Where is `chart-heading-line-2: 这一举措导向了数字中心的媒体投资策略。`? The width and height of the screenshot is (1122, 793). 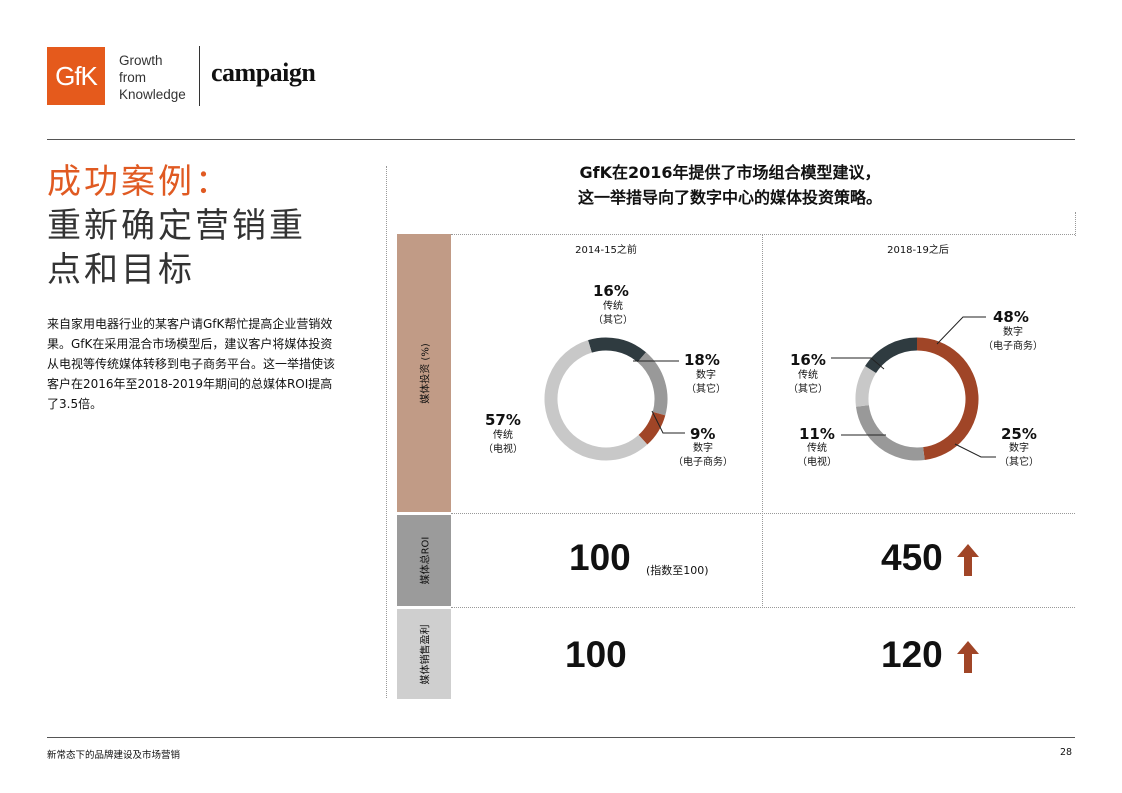
chart-heading-line-2: 这一举措导向了数字中心的媒体投资策略。 is located at coordinates (729, 197).